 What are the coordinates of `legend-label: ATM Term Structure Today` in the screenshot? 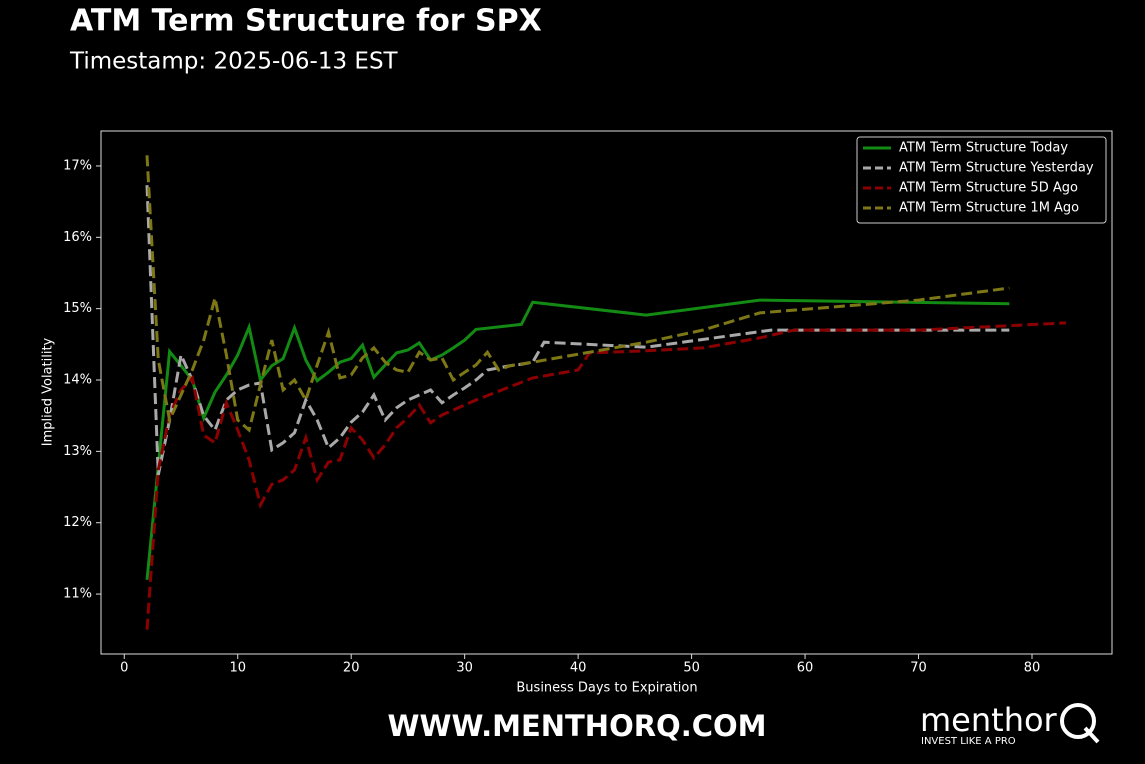 It's located at (983, 148).